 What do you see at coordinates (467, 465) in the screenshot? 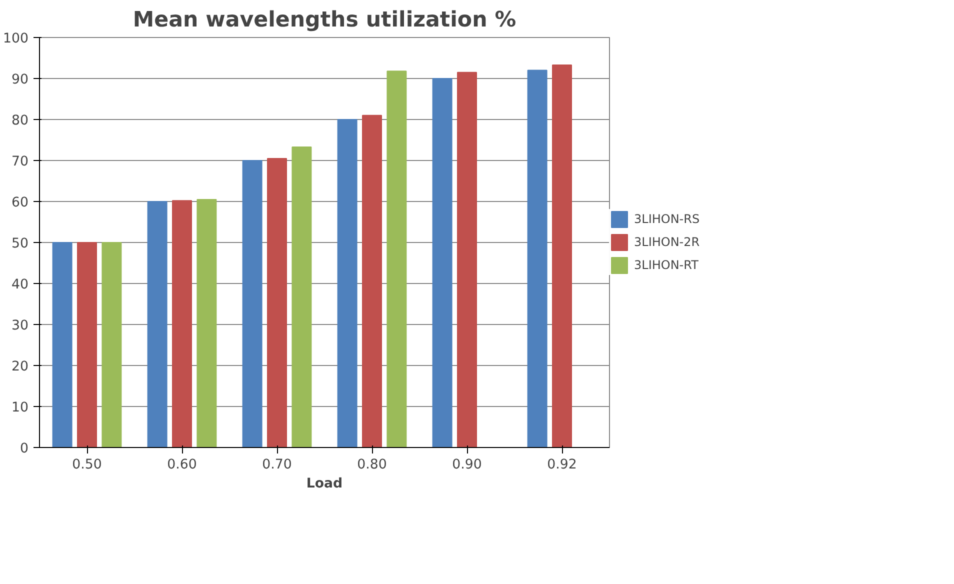
I see `x-tick-label: 0.90` at bounding box center [467, 465].